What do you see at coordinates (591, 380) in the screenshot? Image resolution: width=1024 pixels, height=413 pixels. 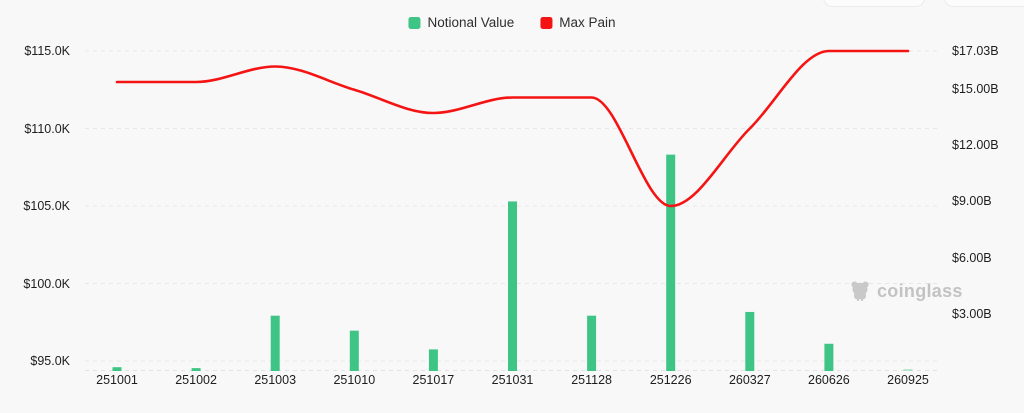 I see `x-axis-tick-251128: 251128` at bounding box center [591, 380].